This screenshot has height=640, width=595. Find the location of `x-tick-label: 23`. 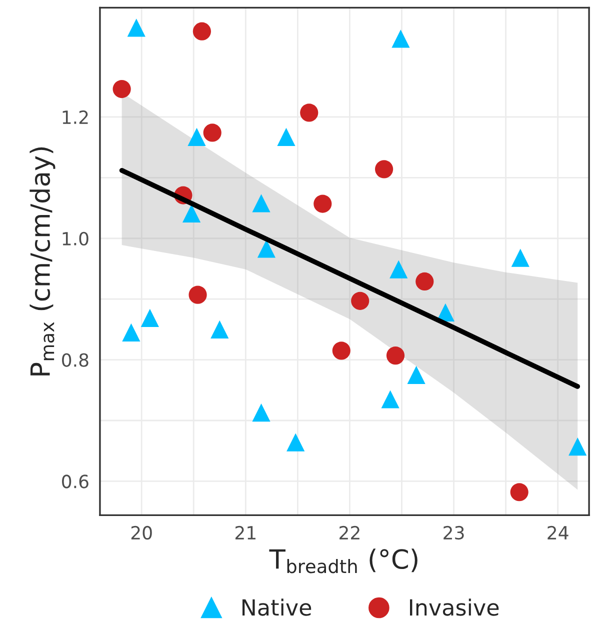

x-tick-label: 23 is located at coordinates (454, 533).